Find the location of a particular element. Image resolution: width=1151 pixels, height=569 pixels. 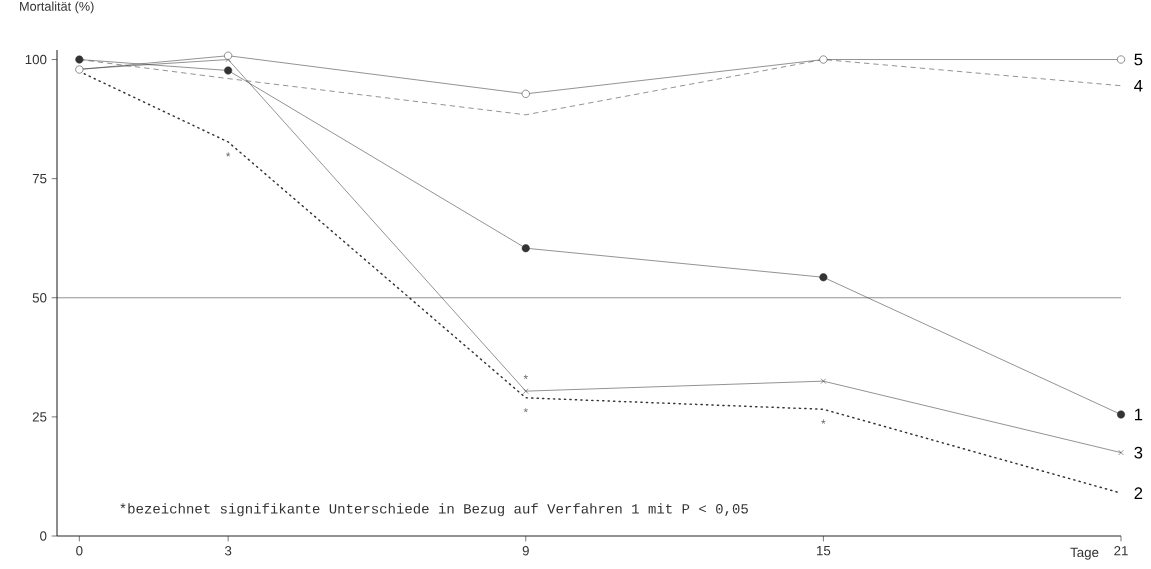

y-tick-label: 100 is located at coordinates (36, 59).